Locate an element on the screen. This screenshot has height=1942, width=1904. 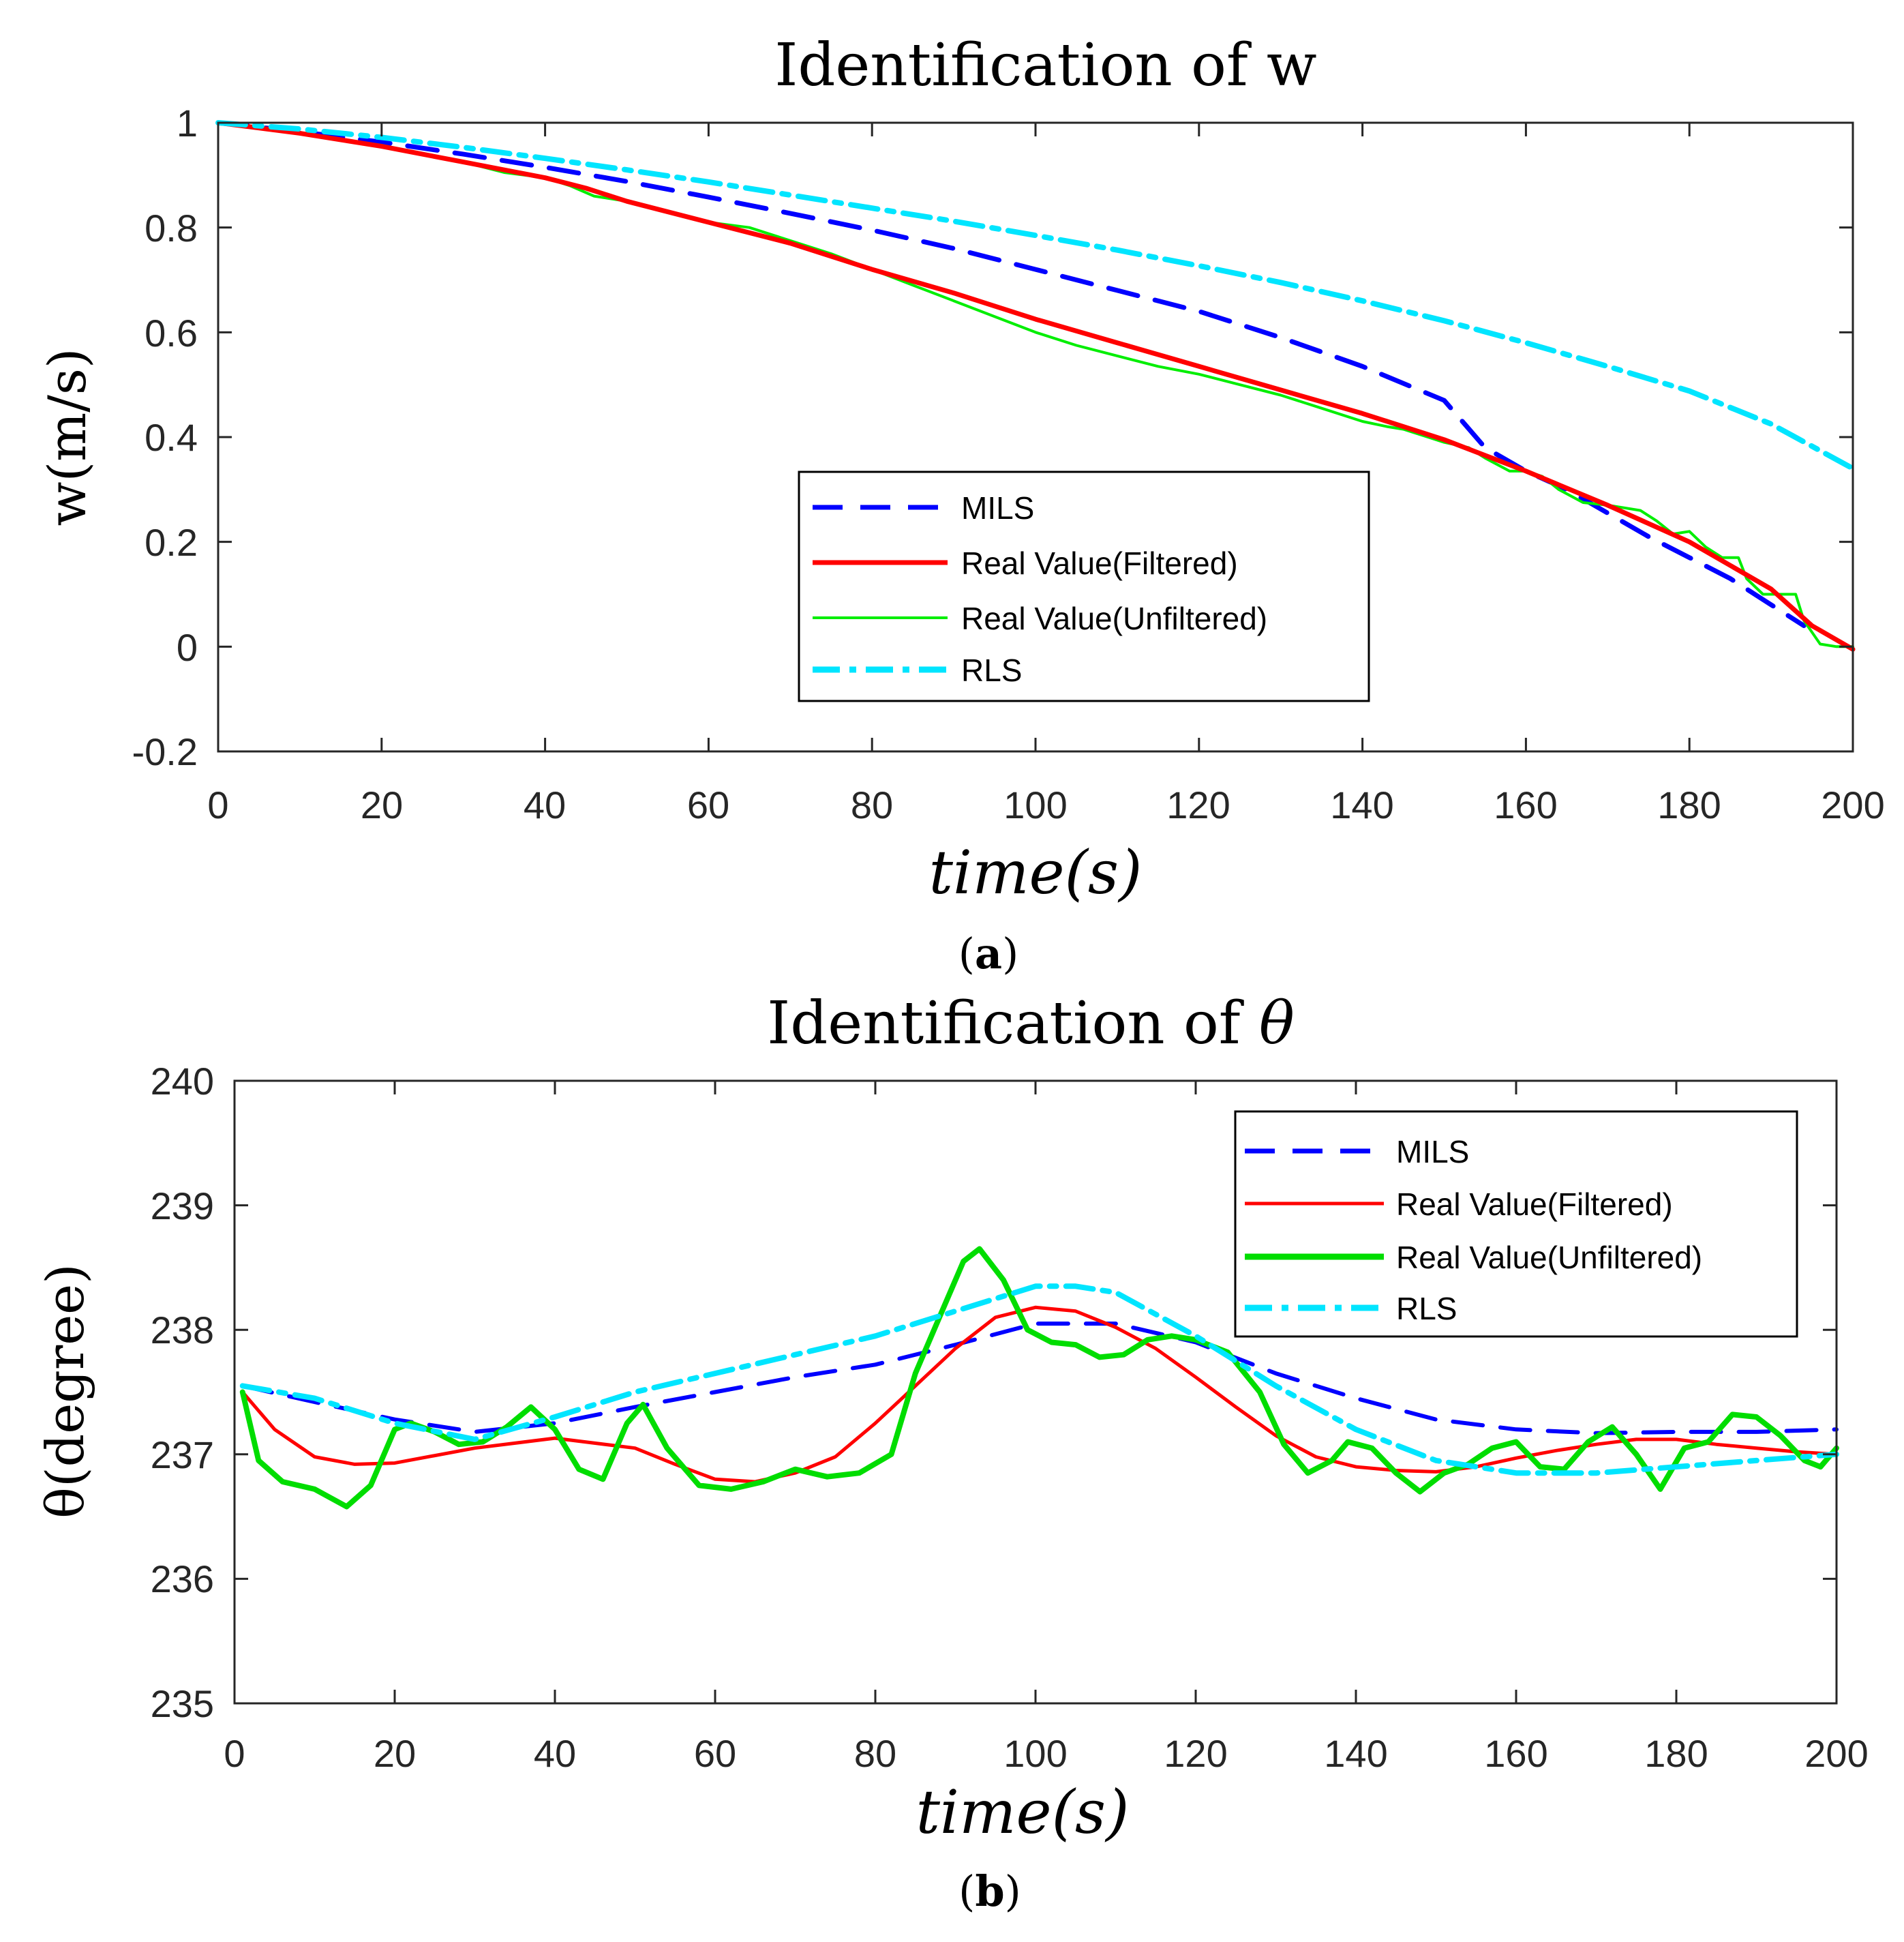
chart-a-ytick: 0.2 is located at coordinates (171, 542).